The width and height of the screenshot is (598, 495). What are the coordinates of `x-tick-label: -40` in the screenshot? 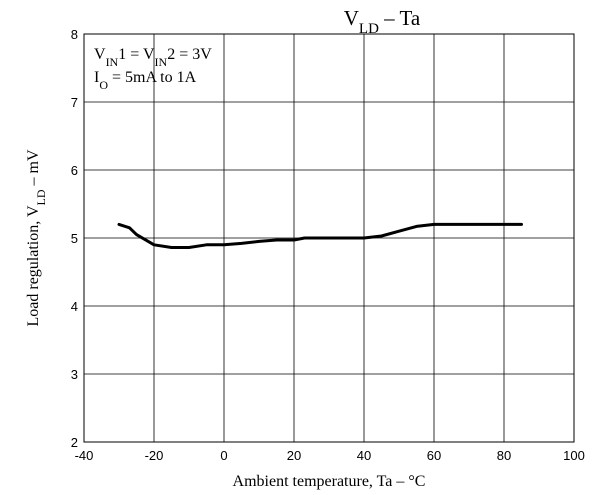 It's located at (84, 455).